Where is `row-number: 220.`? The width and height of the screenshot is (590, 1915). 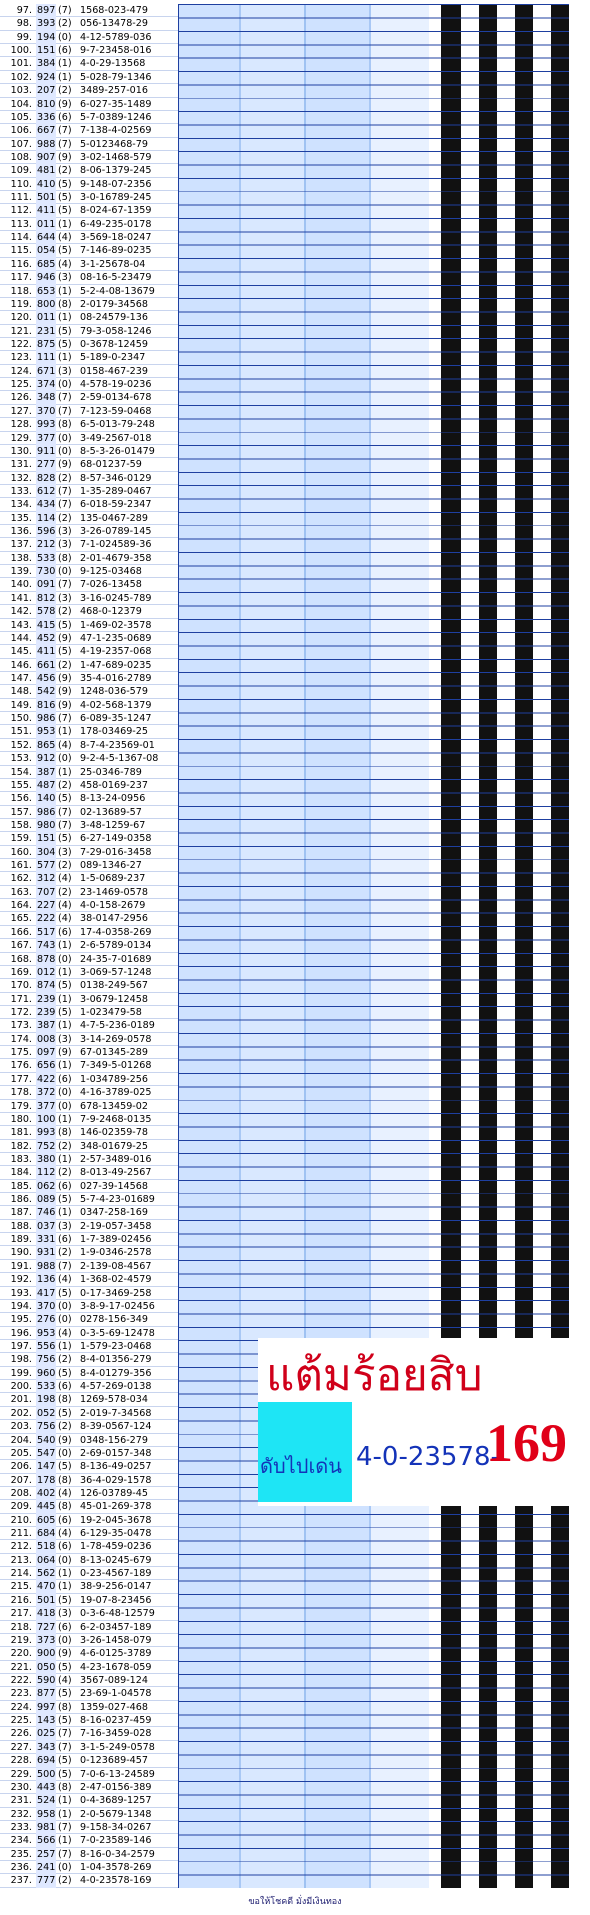 row-number: 220. is located at coordinates (21, 1654).